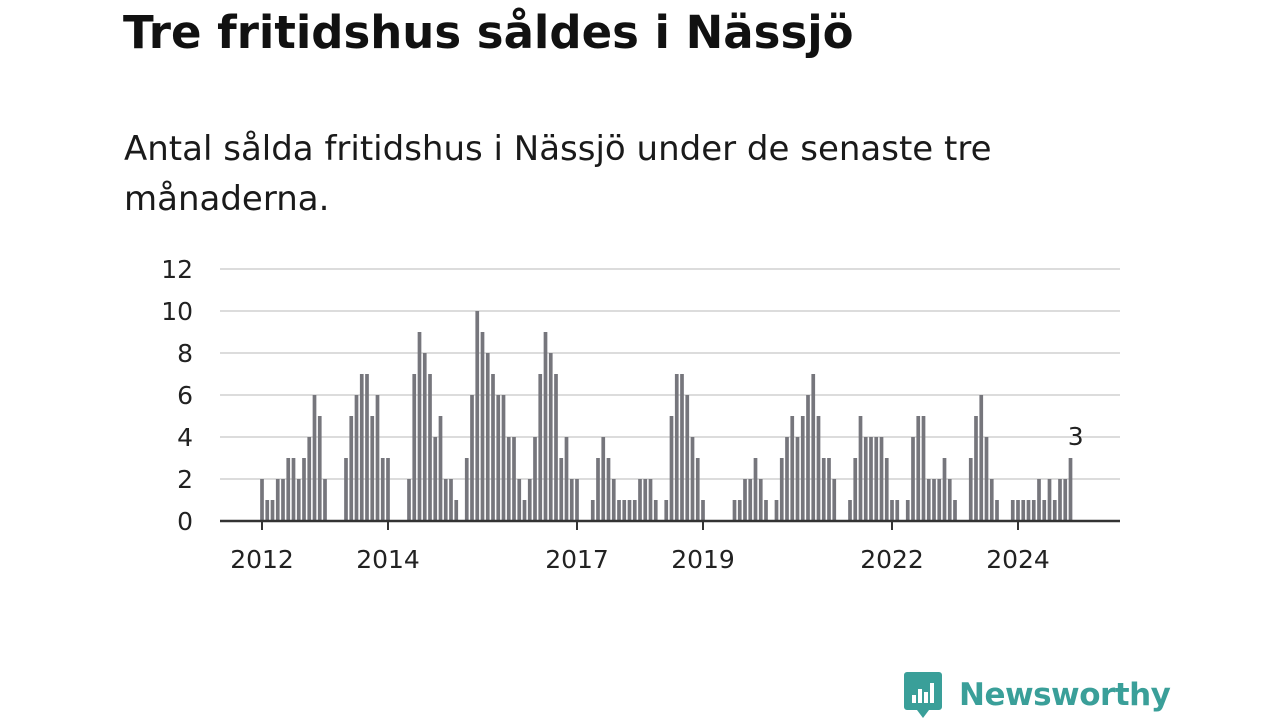 This screenshot has height=720, width=1280. Describe the element at coordinates (185, 395) in the screenshot. I see `y-tick-label: 6` at that location.